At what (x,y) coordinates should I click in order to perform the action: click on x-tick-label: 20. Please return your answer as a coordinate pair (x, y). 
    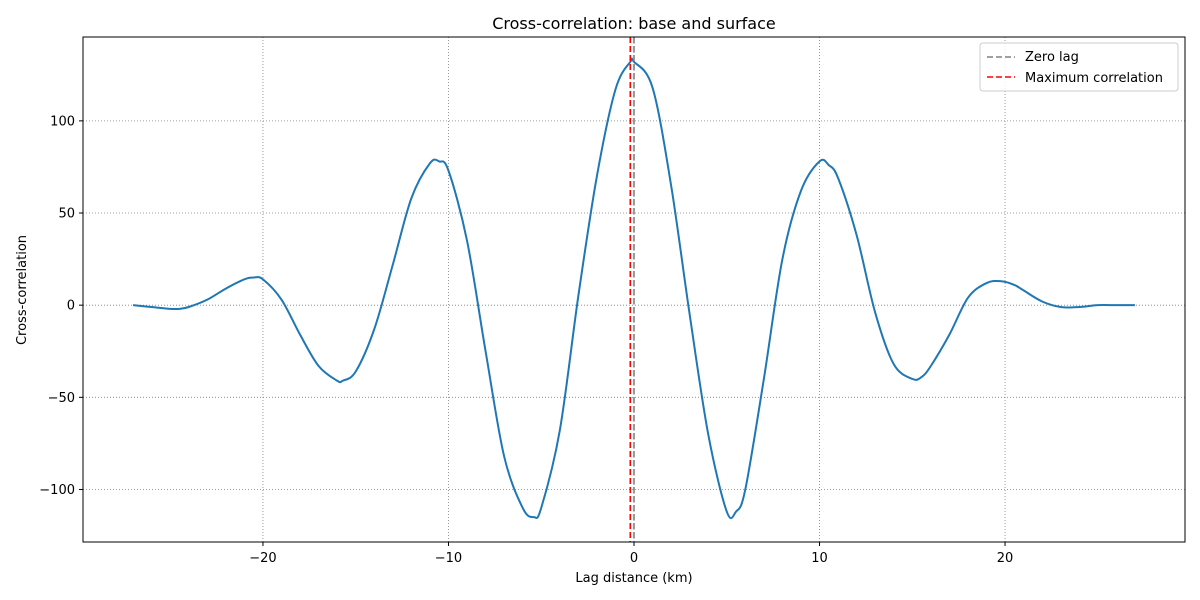
    Looking at the image, I should click on (1005, 558).